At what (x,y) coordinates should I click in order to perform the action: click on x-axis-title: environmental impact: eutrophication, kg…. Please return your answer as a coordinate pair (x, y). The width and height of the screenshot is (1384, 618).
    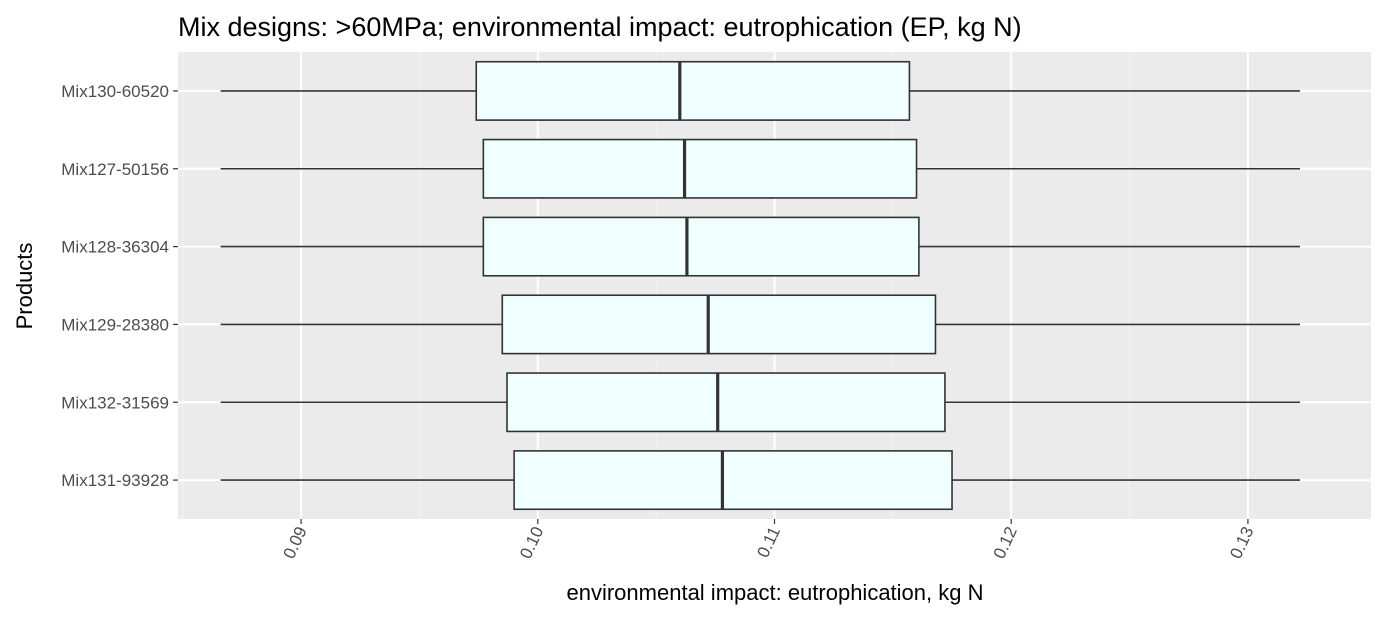
    Looking at the image, I should click on (775, 592).